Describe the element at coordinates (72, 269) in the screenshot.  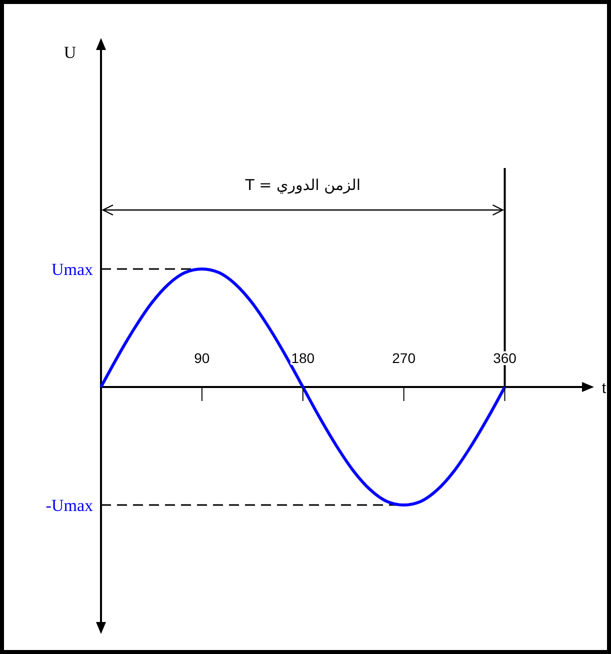
I see `ref-line-label: Umax` at that location.